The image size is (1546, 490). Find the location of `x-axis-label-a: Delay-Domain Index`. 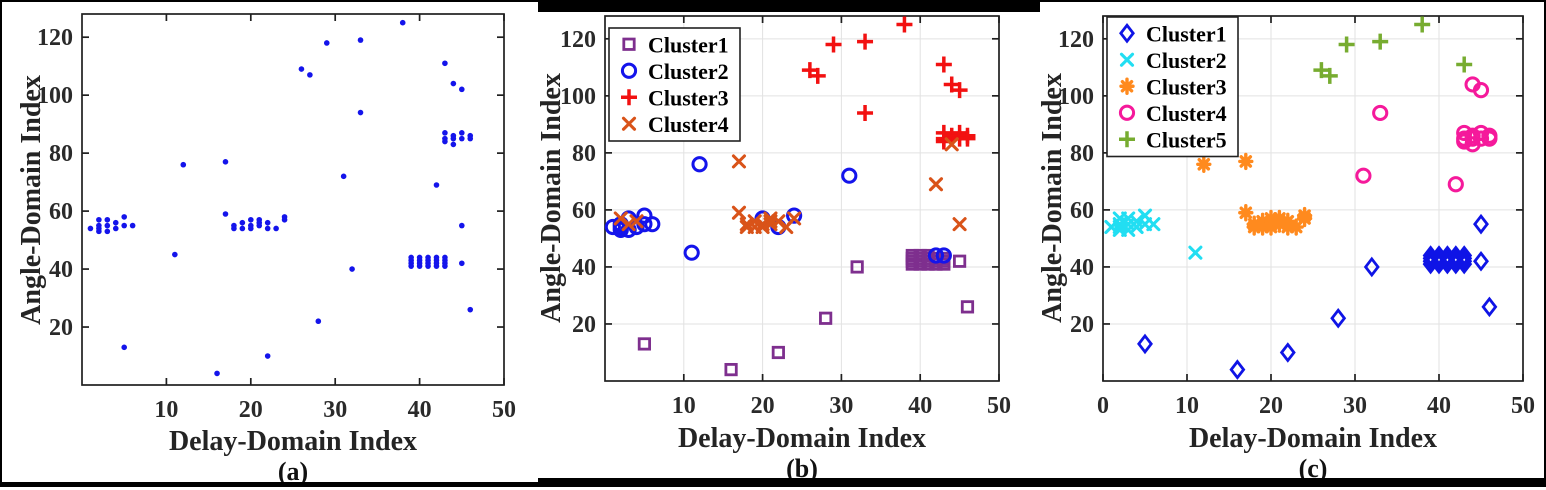

x-axis-label-a: Delay-Domain Index is located at coordinates (293, 441).